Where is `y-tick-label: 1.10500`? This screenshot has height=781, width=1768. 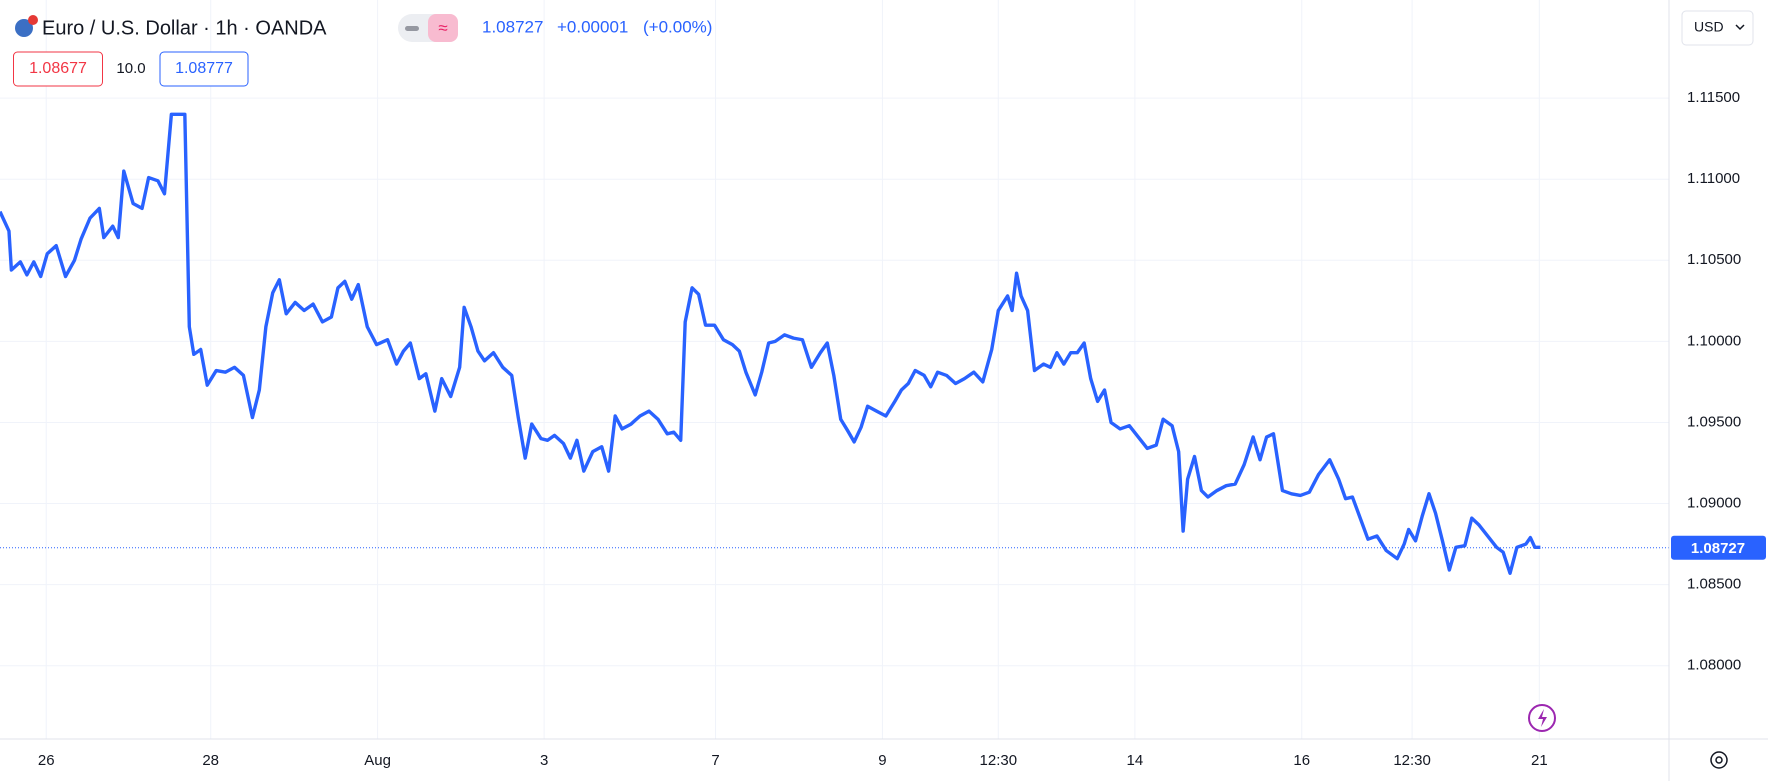
y-tick-label: 1.10500 is located at coordinates (1714, 259).